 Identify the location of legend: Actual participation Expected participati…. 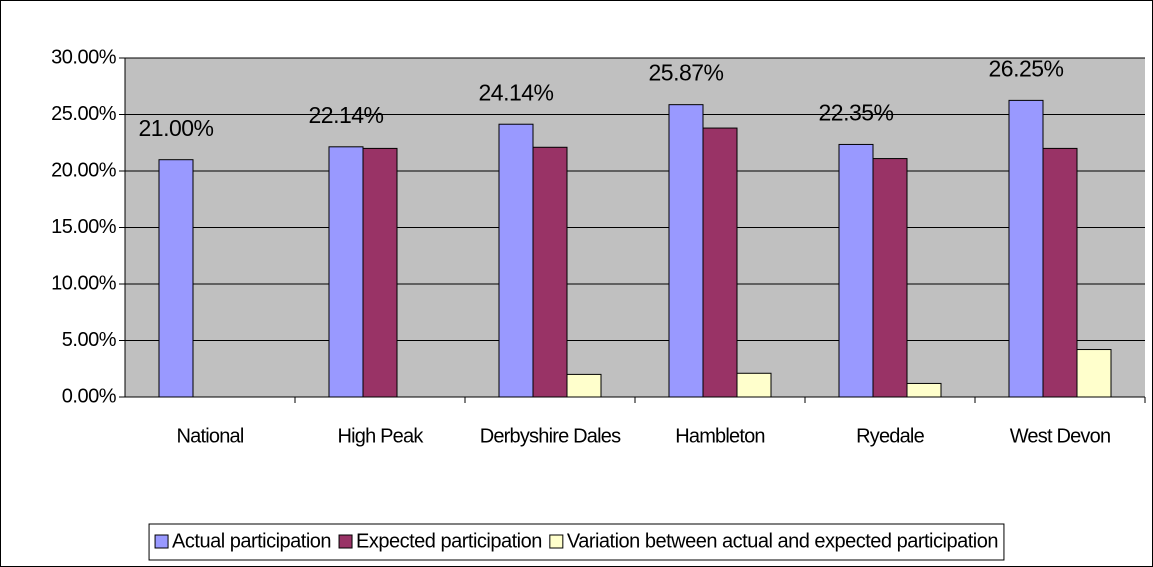
(576, 541).